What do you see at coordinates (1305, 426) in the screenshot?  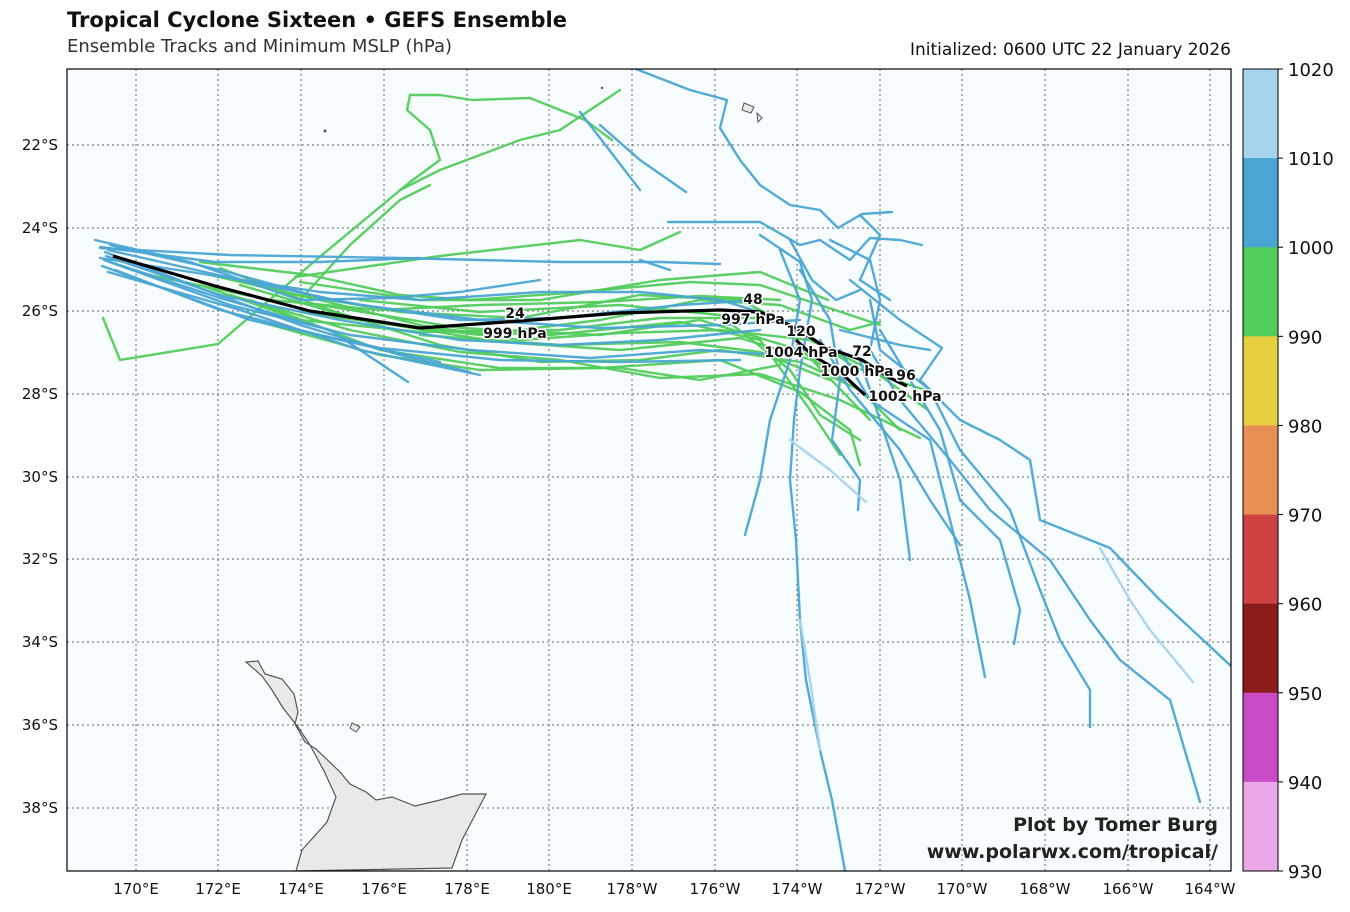 I see `colorbar-label: 980` at bounding box center [1305, 426].